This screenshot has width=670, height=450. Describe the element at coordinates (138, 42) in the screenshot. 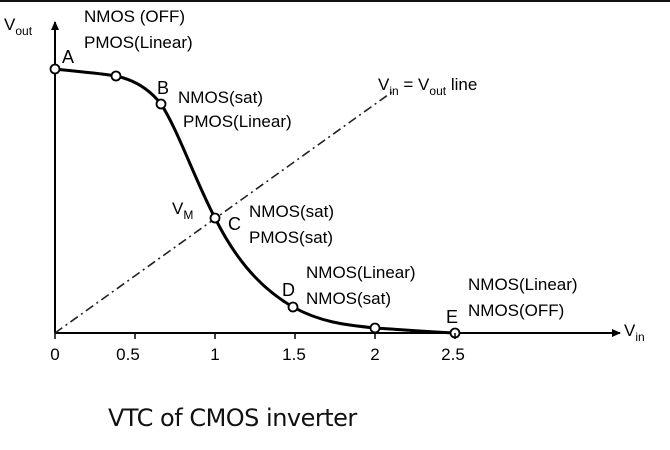

I see `point-a-label-2: PMOS(Linear)` at that location.